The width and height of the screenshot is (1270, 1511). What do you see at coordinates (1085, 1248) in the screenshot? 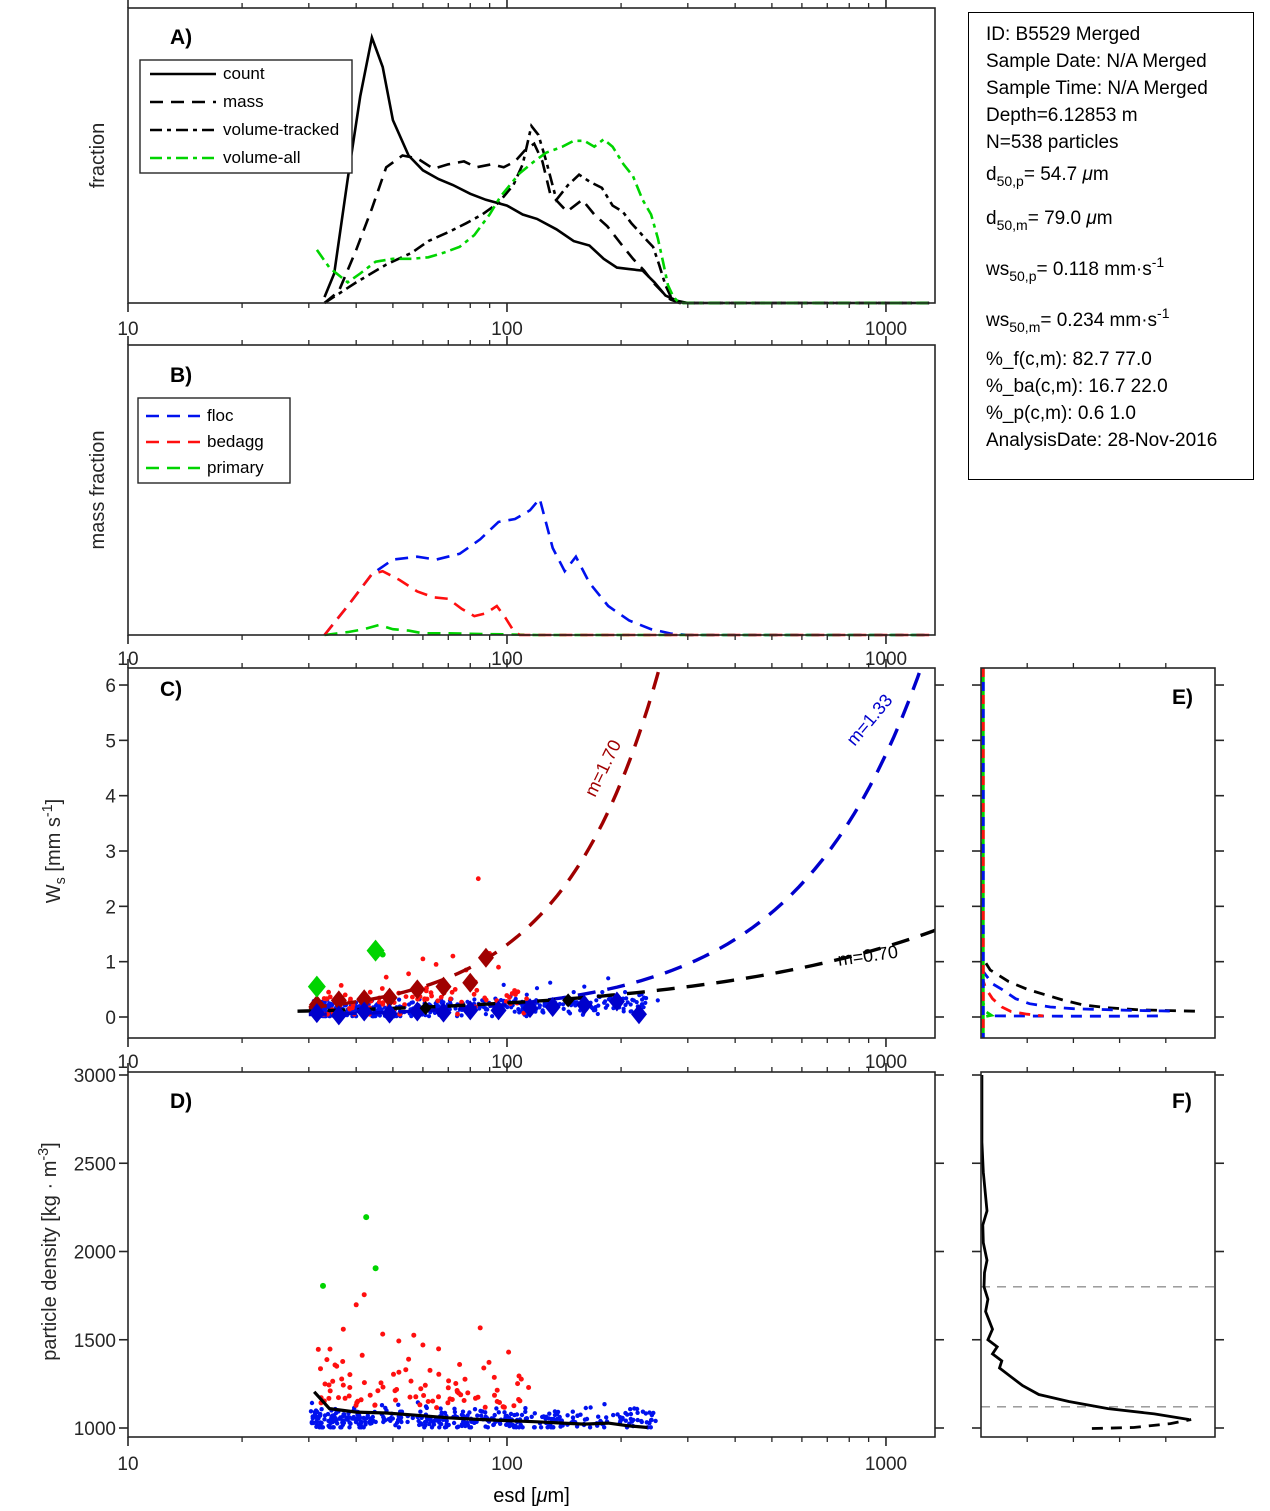
I see `density-dist-all` at bounding box center [1085, 1248].